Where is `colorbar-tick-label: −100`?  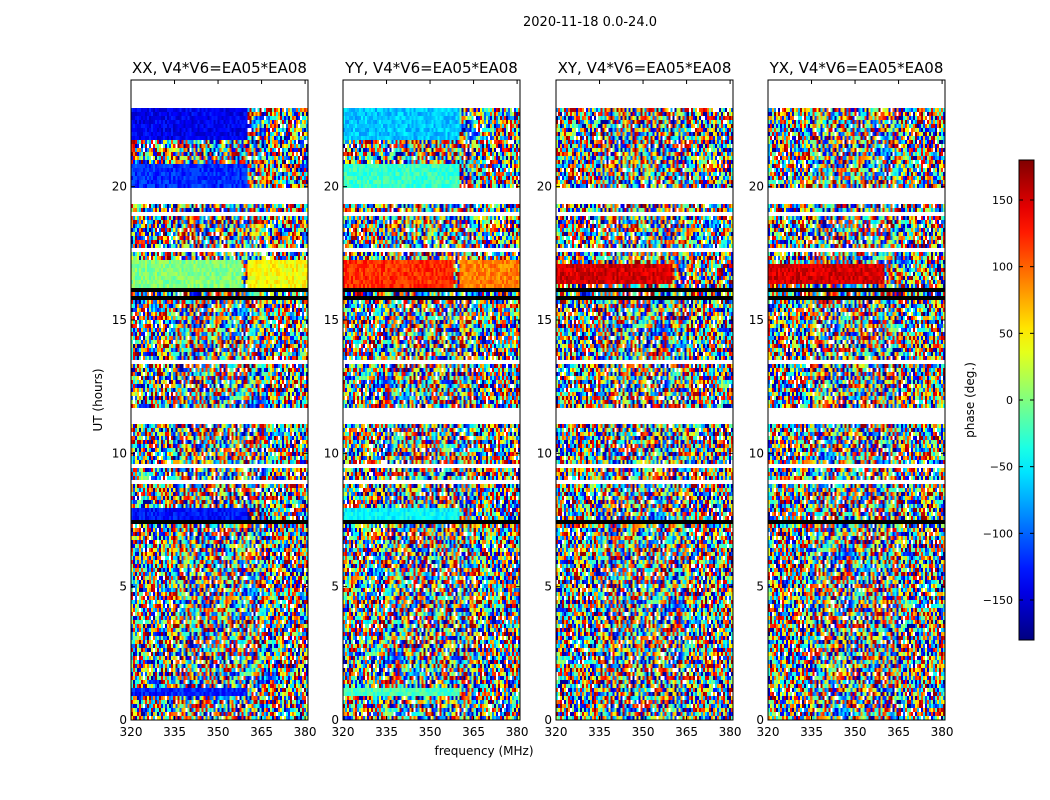
colorbar-tick-label: −100 is located at coordinates (998, 533).